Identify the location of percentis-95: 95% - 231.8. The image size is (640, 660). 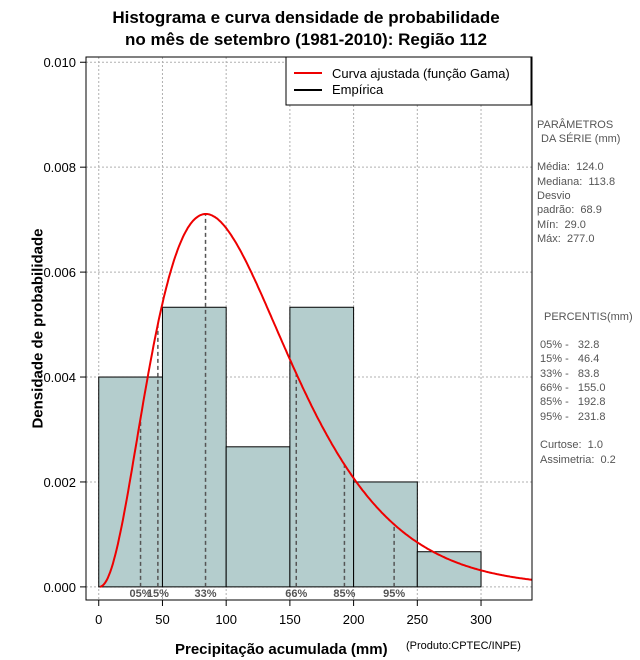
(573, 417).